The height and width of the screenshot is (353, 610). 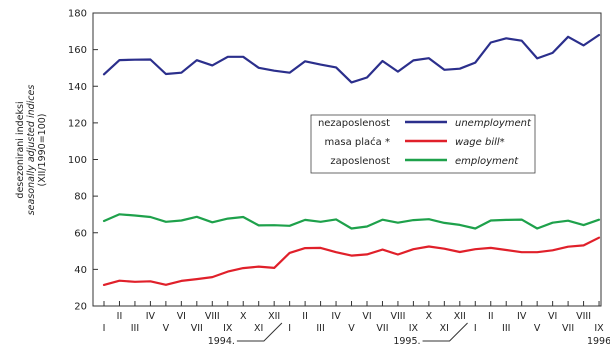 I want to click on y-tick-label: 80, so click(x=80, y=197).